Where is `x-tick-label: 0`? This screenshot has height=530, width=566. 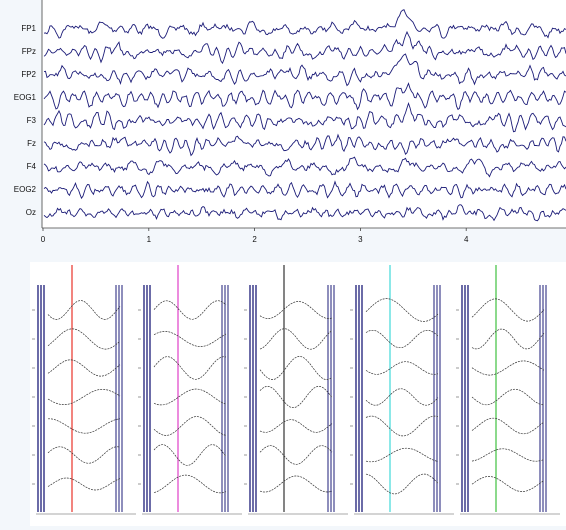 x-tick-label: 0 is located at coordinates (43, 239).